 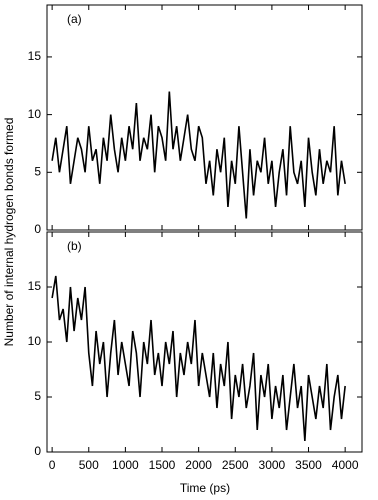 What do you see at coordinates (74, 19) in the screenshot?
I see `panel-label: (a)` at bounding box center [74, 19].